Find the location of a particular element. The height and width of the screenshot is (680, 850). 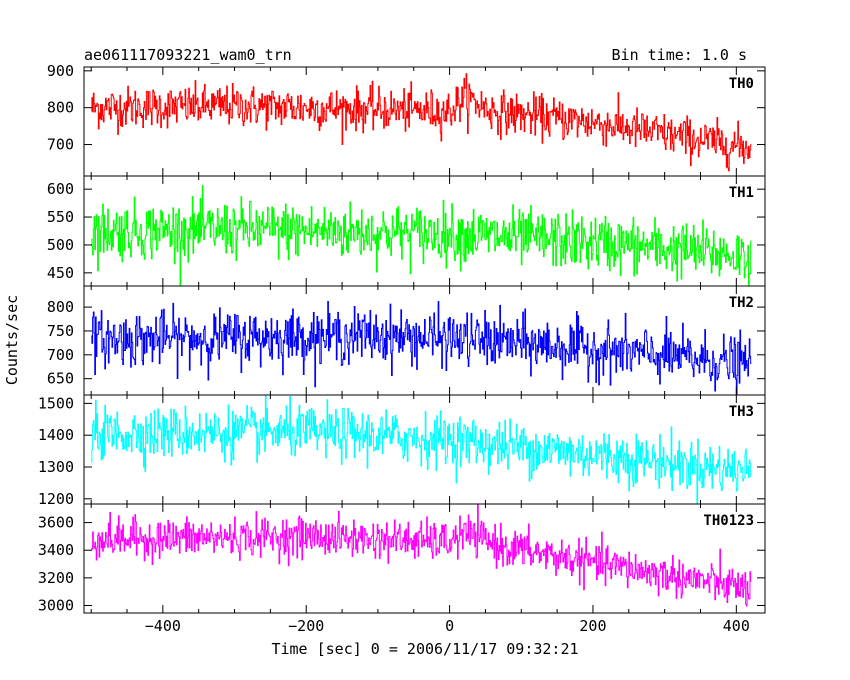

bin-time-label: Bin time: 1.0 s is located at coordinates (679, 55).